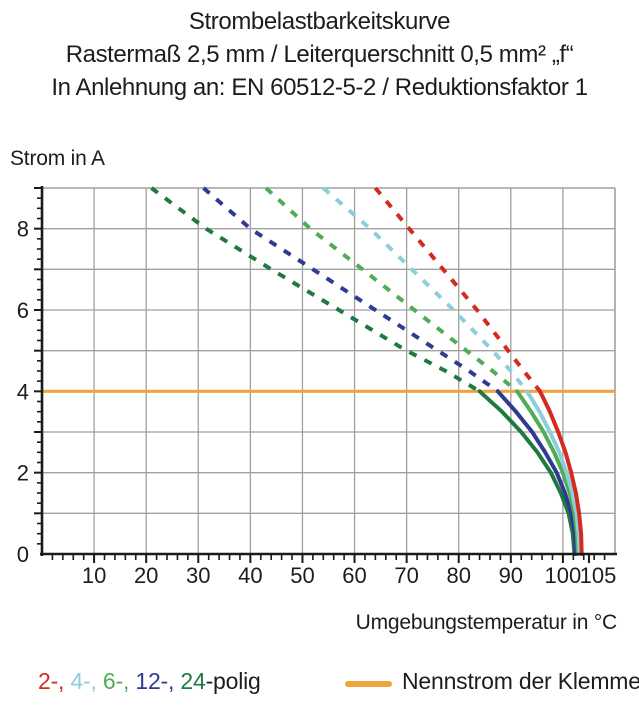  Describe the element at coordinates (563, 575) in the screenshot. I see `x-tick-label-100: 100` at that location.